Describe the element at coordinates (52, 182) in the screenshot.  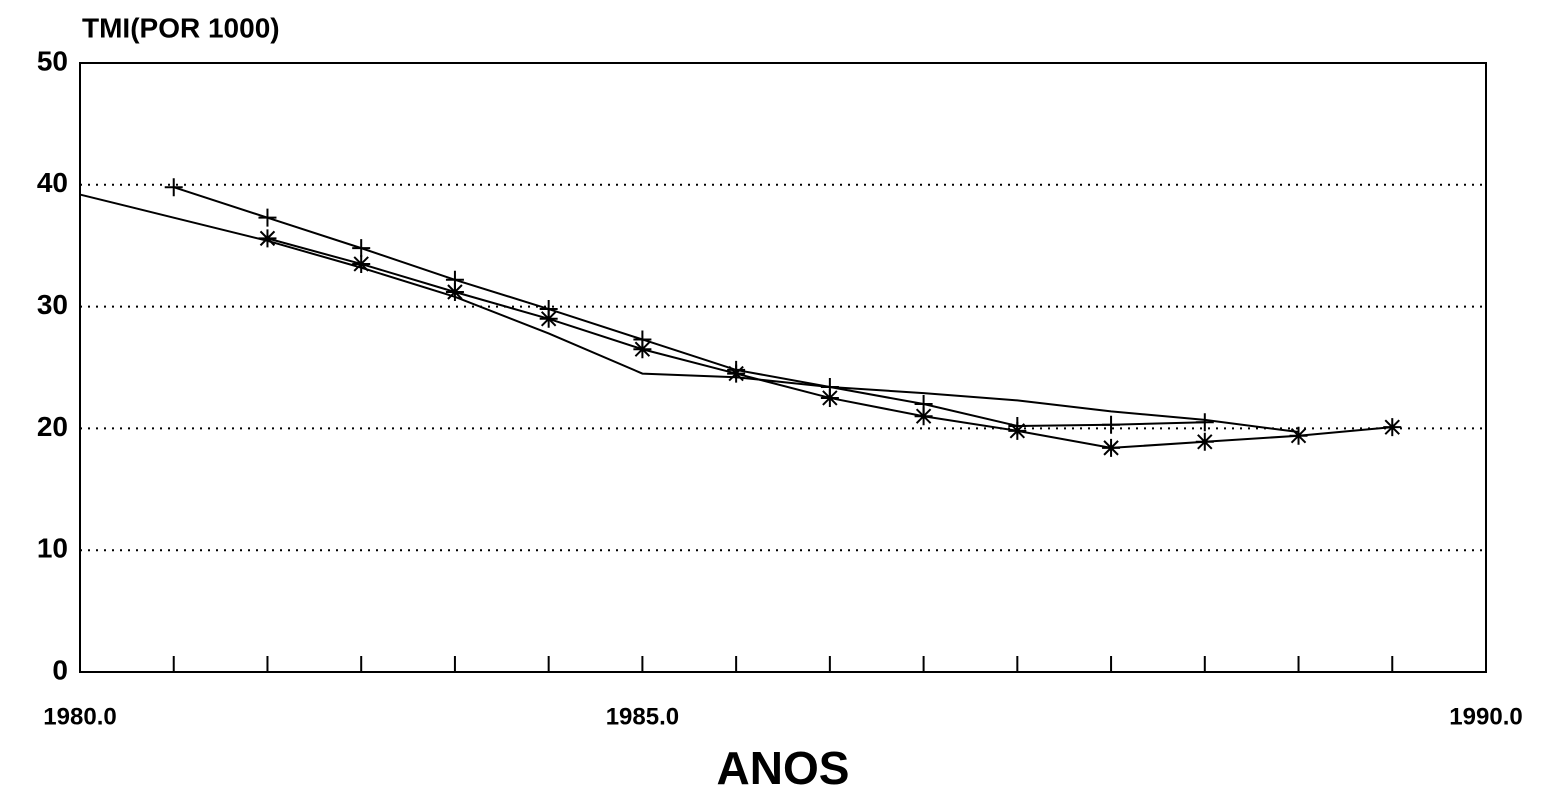
I see `y-tick-label: 40` at that location.